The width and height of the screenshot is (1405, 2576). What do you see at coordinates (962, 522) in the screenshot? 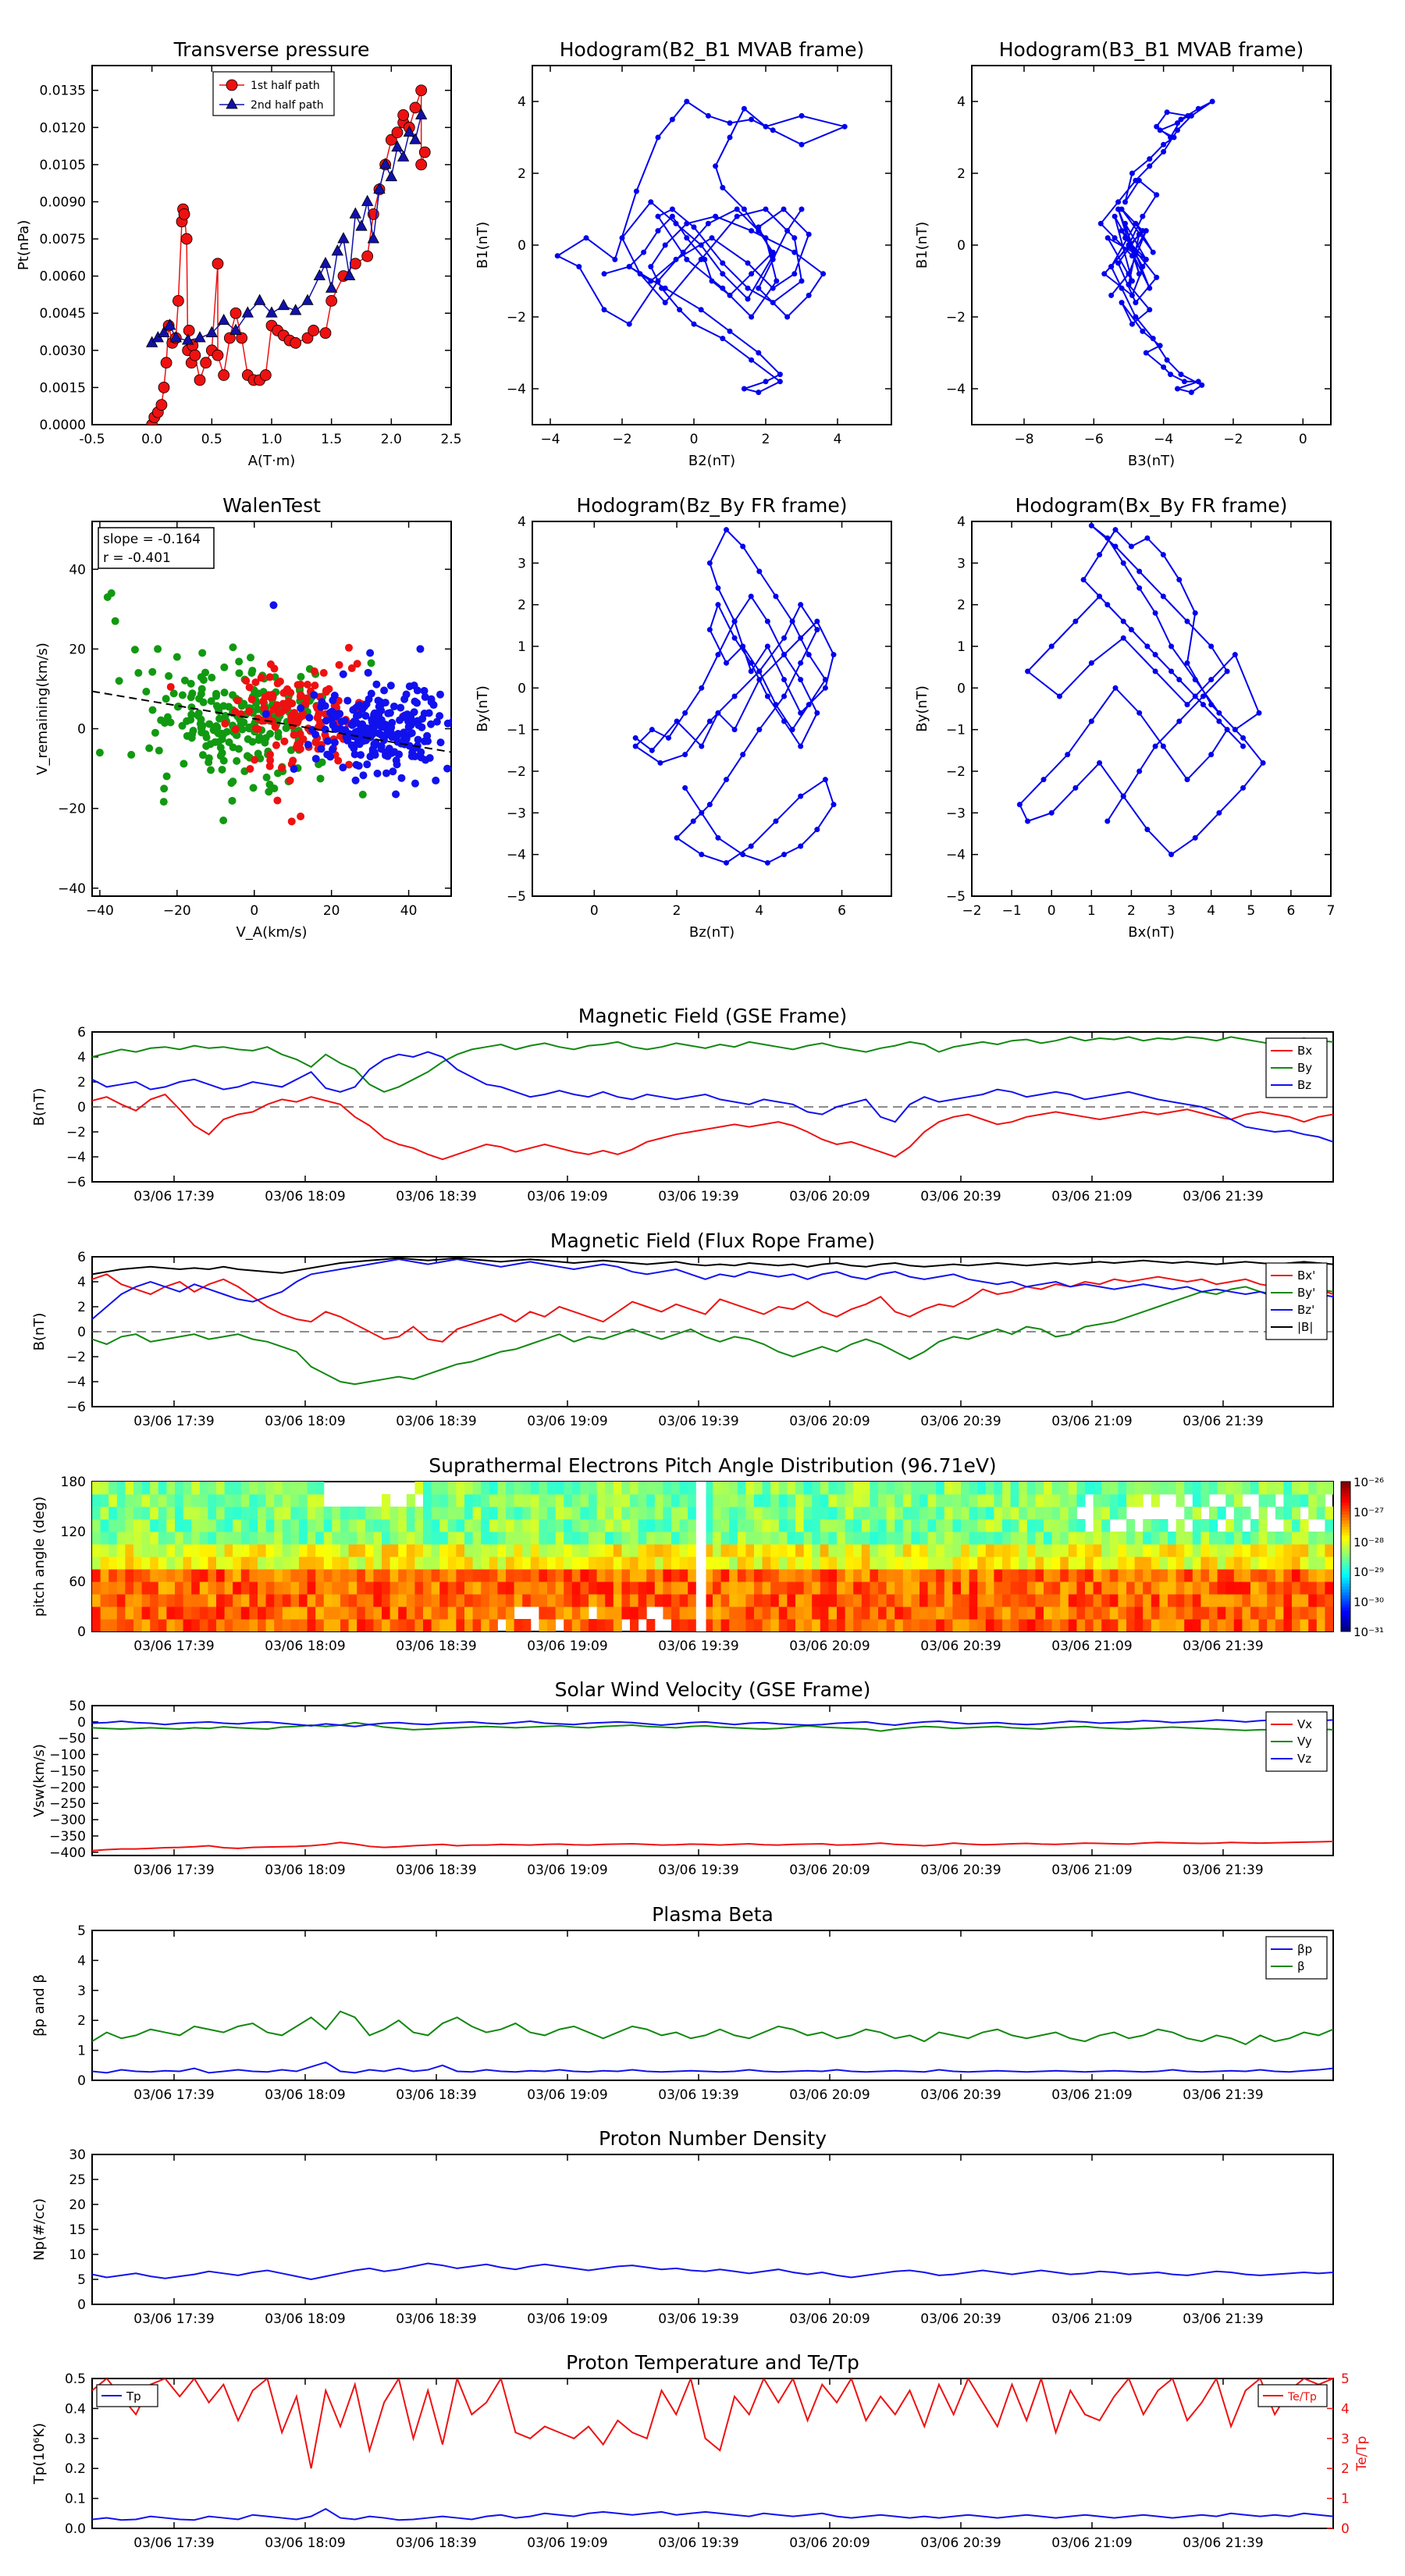
I see `y-tick-label: 4` at bounding box center [962, 522].